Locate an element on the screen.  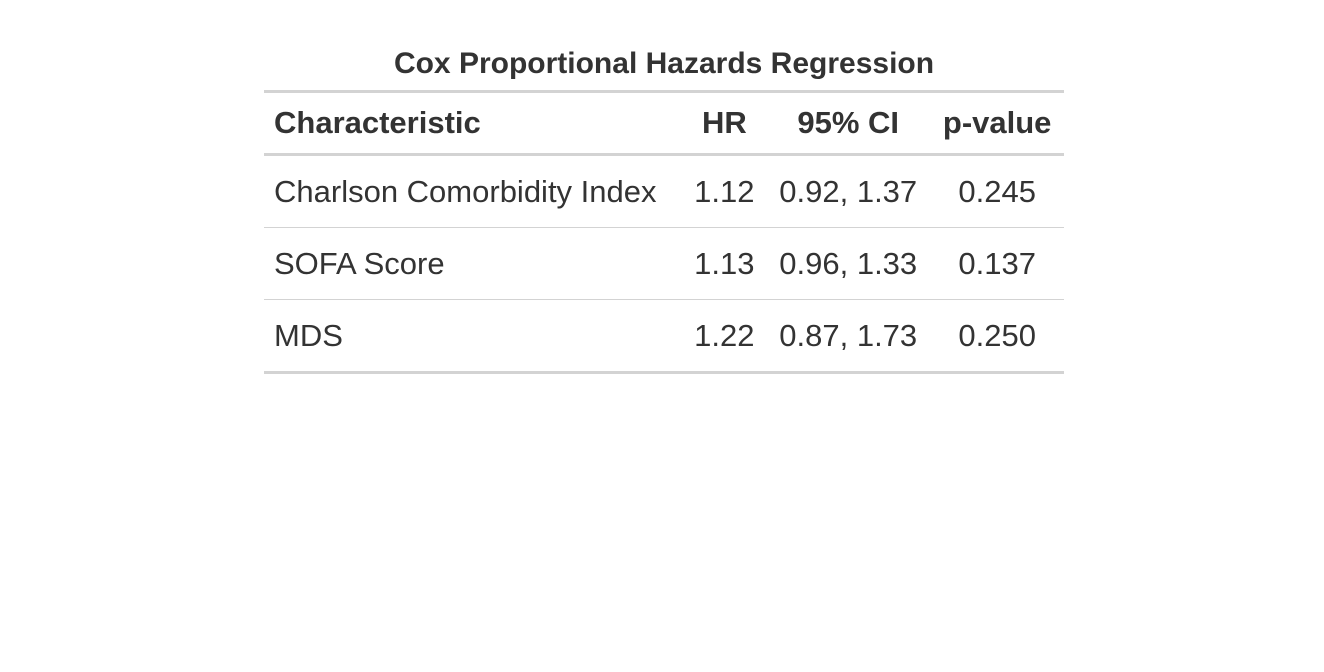
cell-characteristic: SOFA Score is located at coordinates (473, 263).